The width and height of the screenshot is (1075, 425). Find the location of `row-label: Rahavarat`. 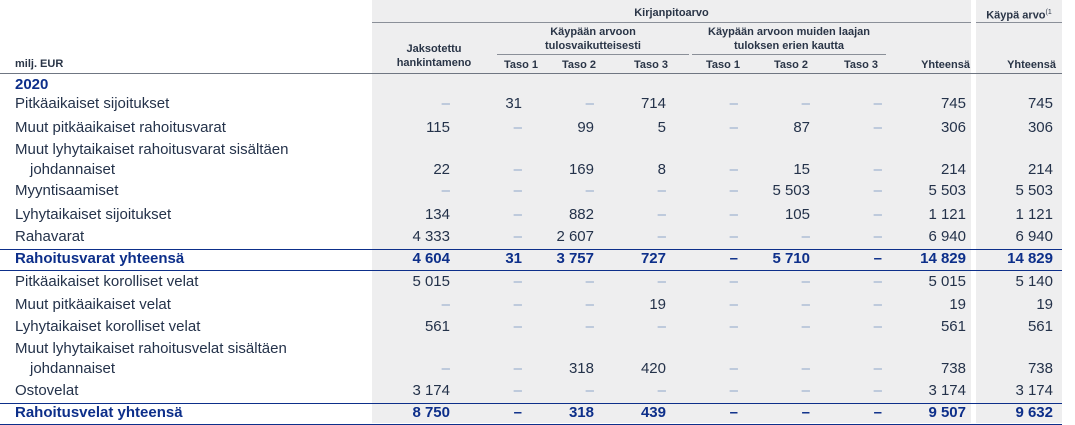

row-label: Rahavarat is located at coordinates (50, 236).